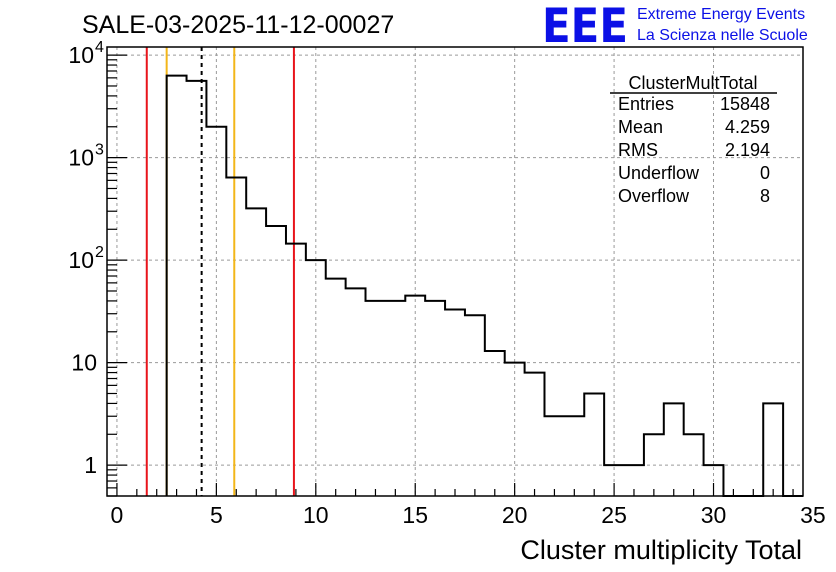 Image resolution: width=836 pixels, height=572 pixels. What do you see at coordinates (714, 515) in the screenshot?
I see `x-tick-label: 30` at bounding box center [714, 515].